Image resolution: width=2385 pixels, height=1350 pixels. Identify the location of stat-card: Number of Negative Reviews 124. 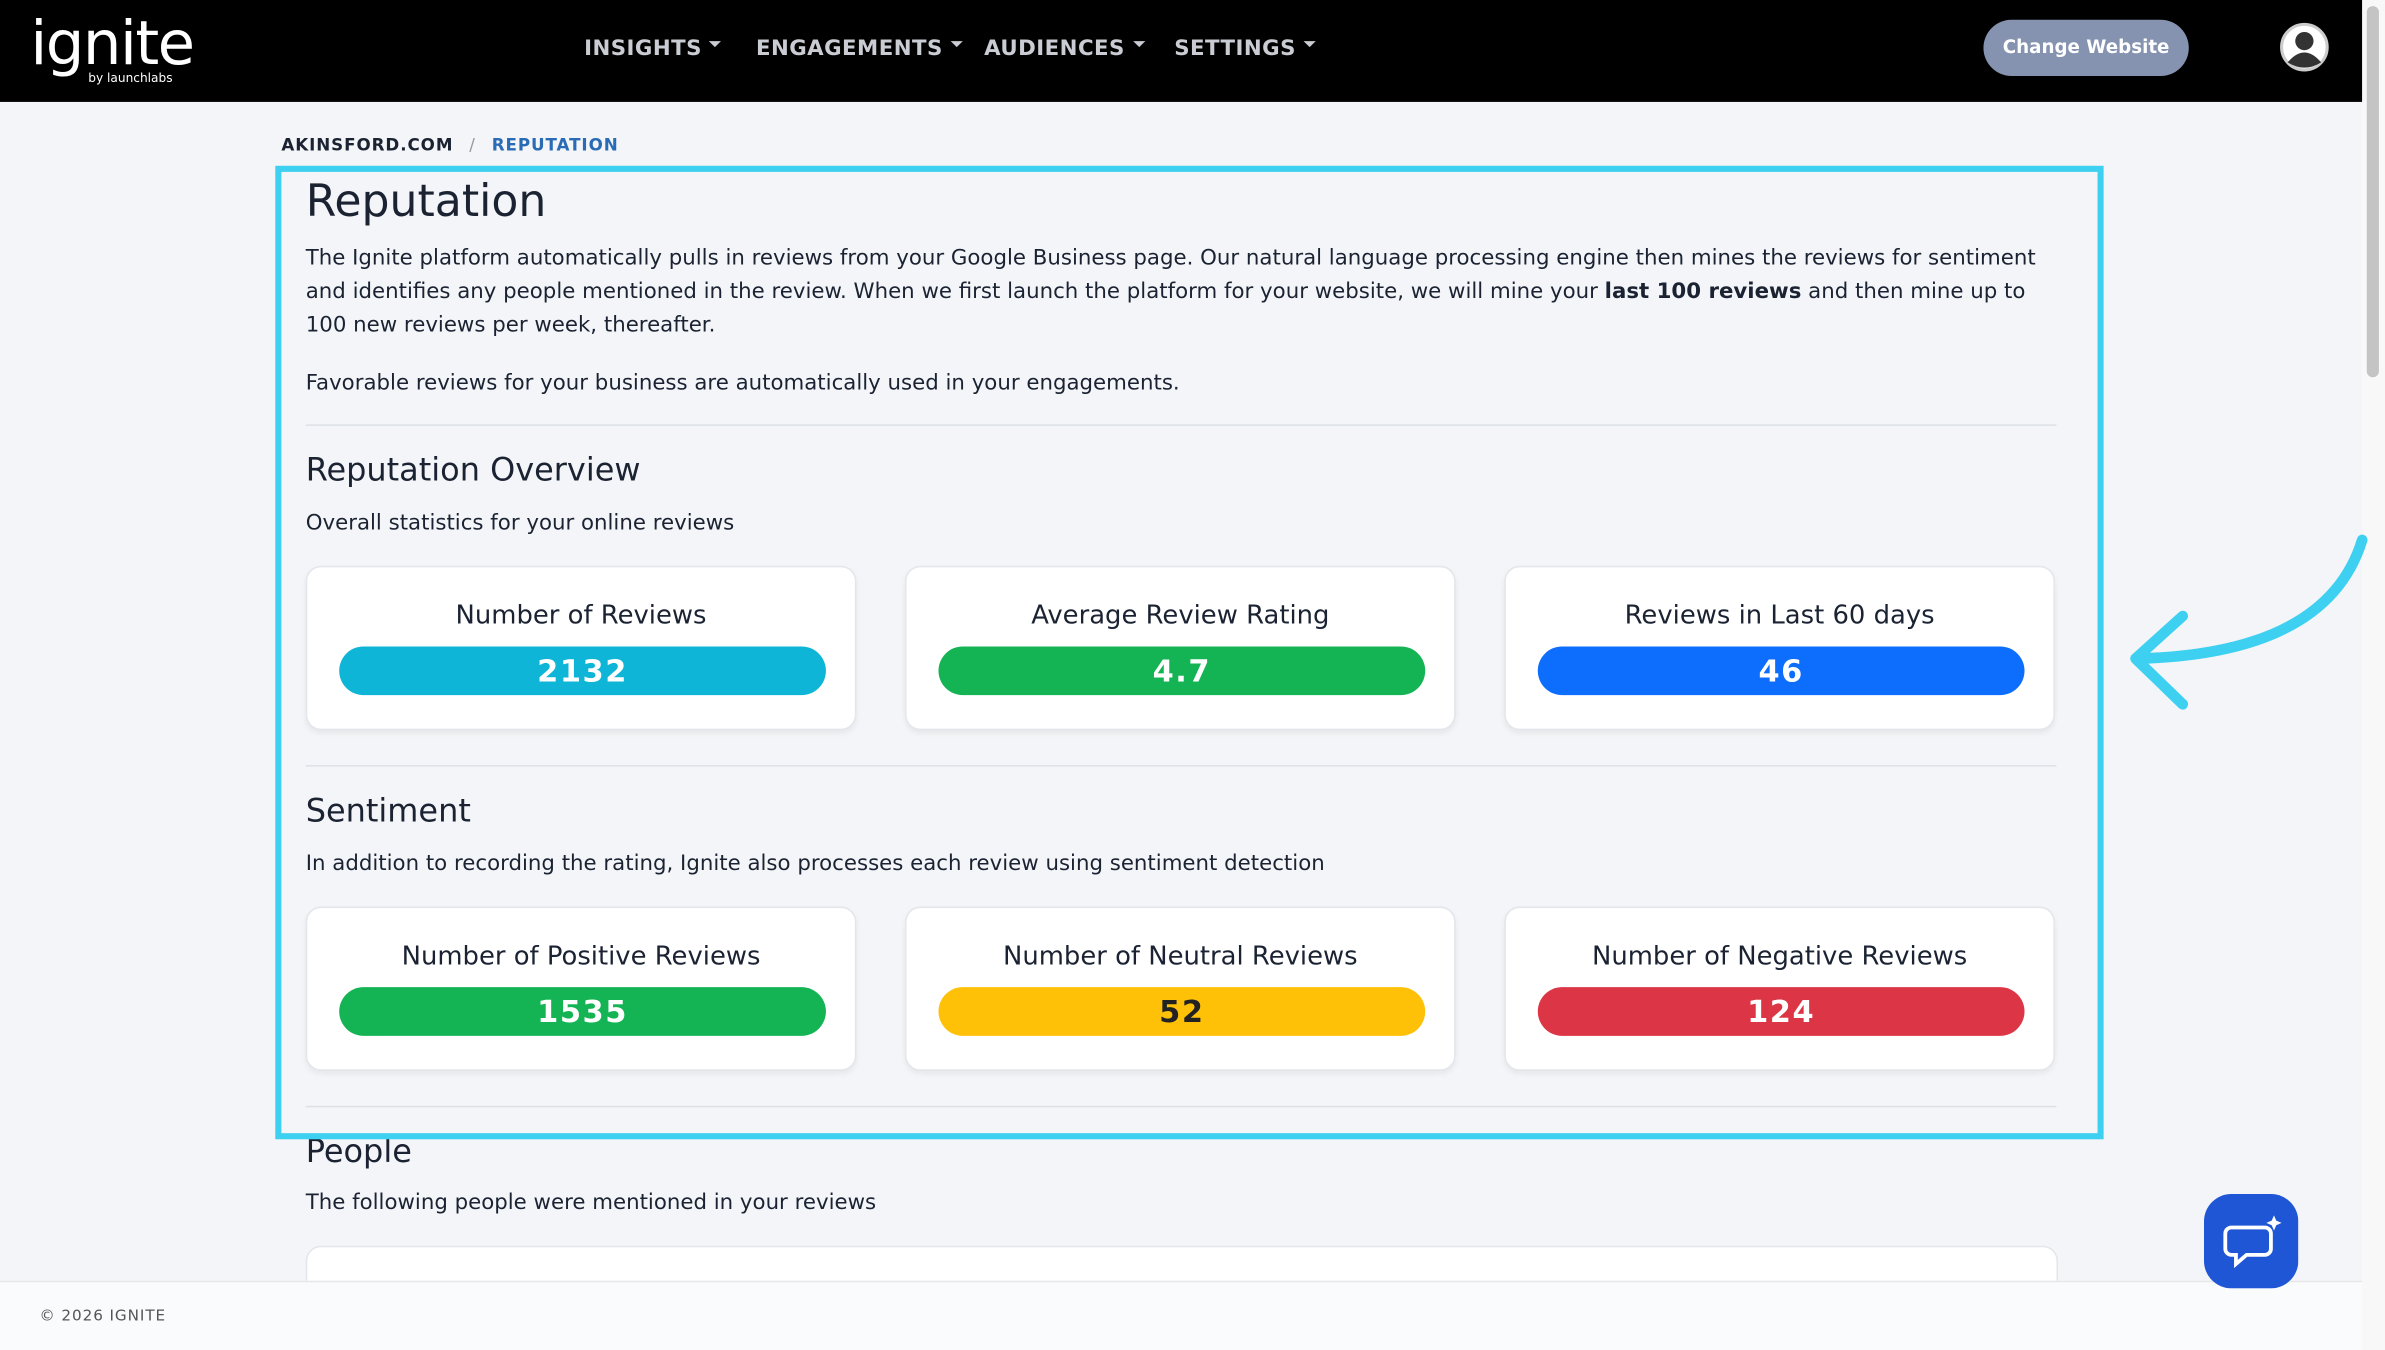
(1779, 988).